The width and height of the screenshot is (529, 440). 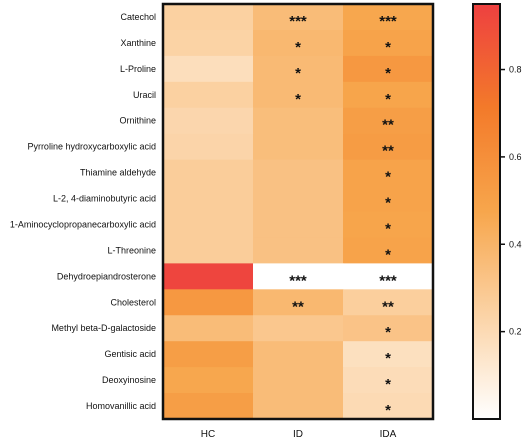 I want to click on column-label: ID, so click(x=298, y=434).